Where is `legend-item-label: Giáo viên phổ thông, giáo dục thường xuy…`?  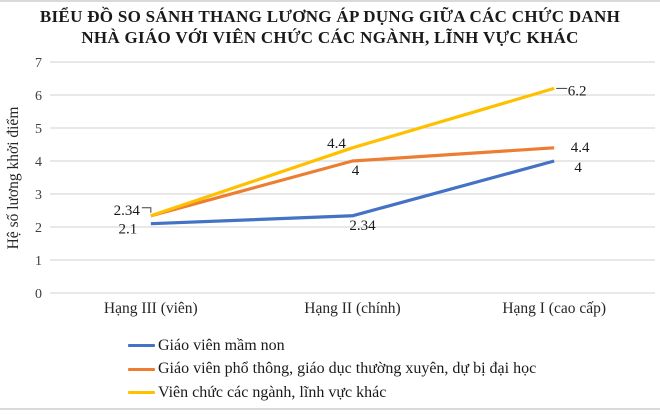
legend-item-label: Giáo viên phổ thông, giáo dục thường xuy… is located at coordinates (347, 369).